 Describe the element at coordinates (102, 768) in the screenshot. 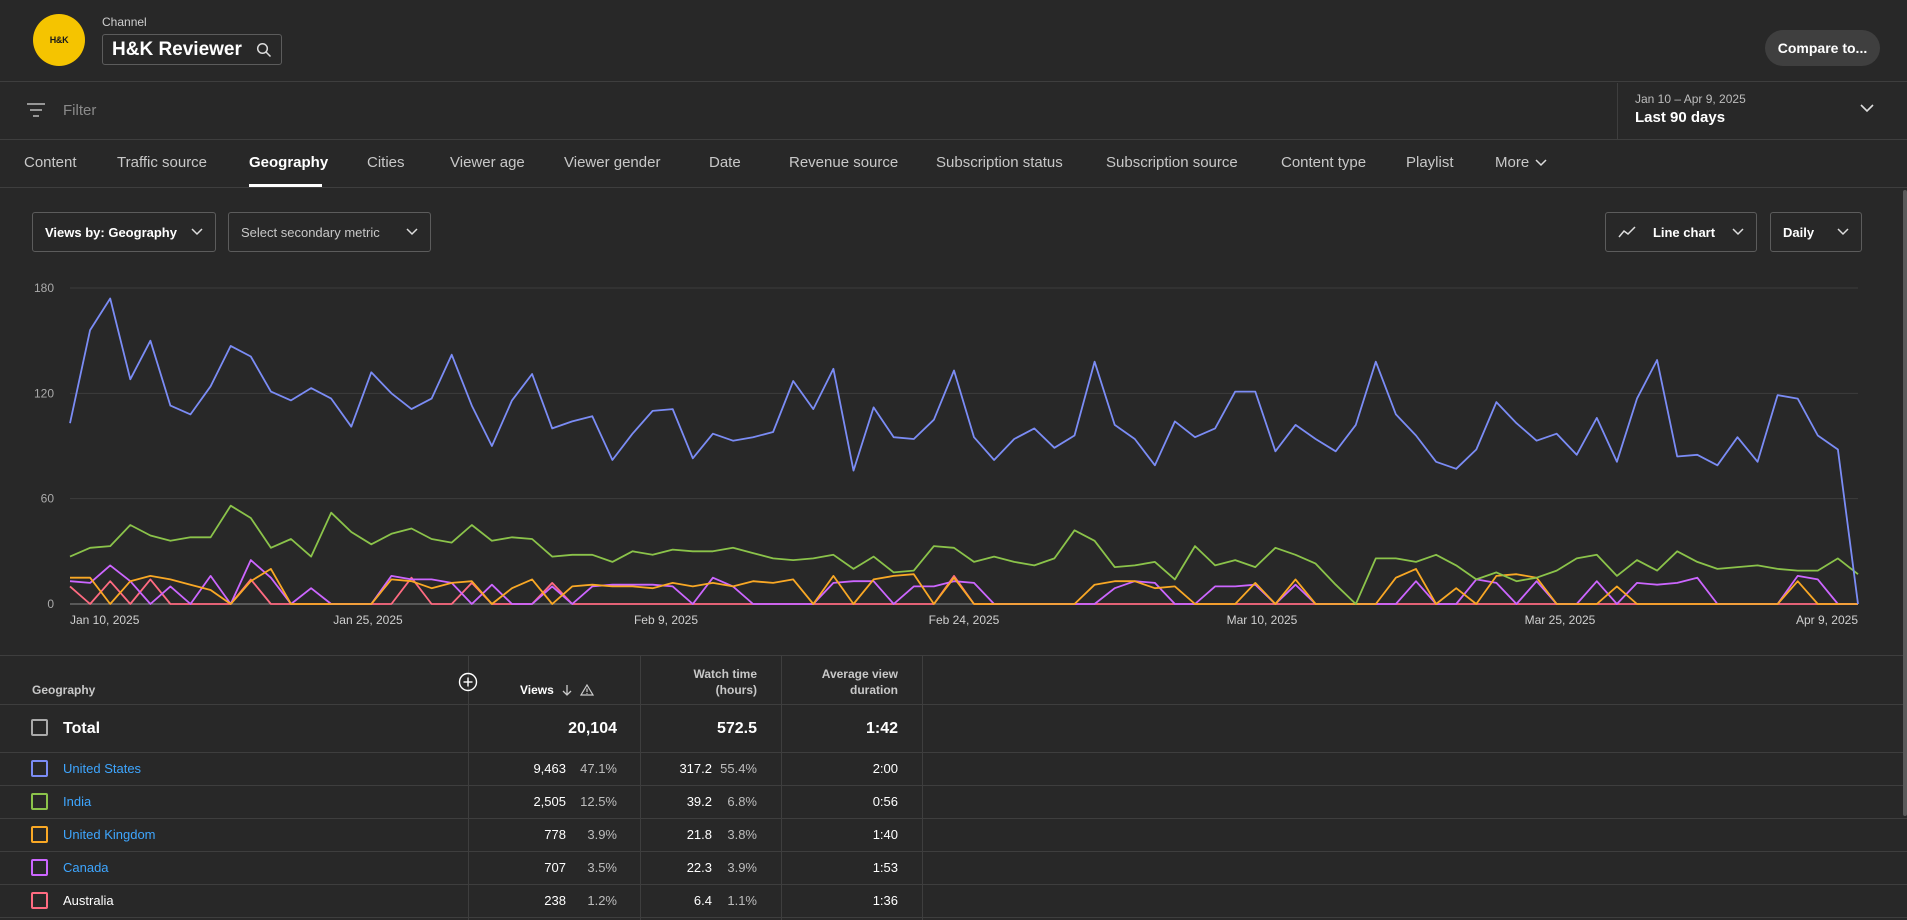

I see `country-name: United States` at that location.